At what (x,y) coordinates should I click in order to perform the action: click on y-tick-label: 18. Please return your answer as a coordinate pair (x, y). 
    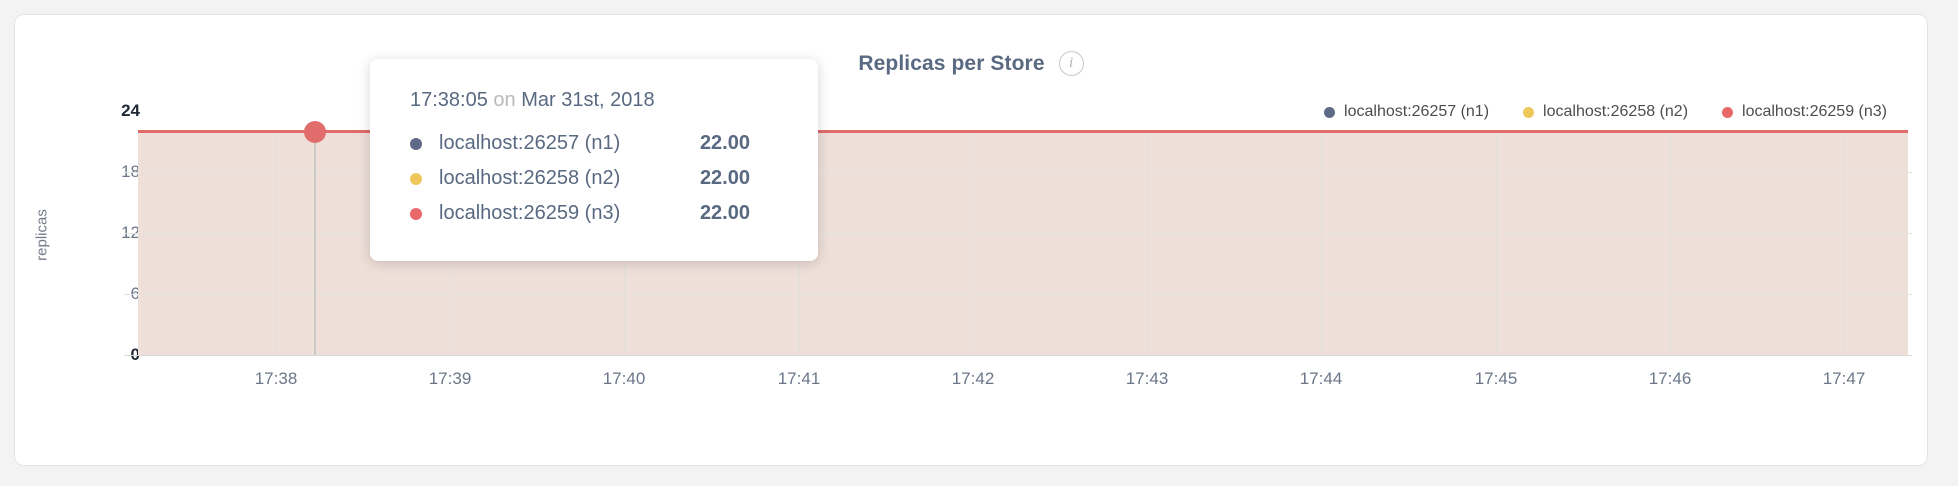
    Looking at the image, I should click on (130, 171).